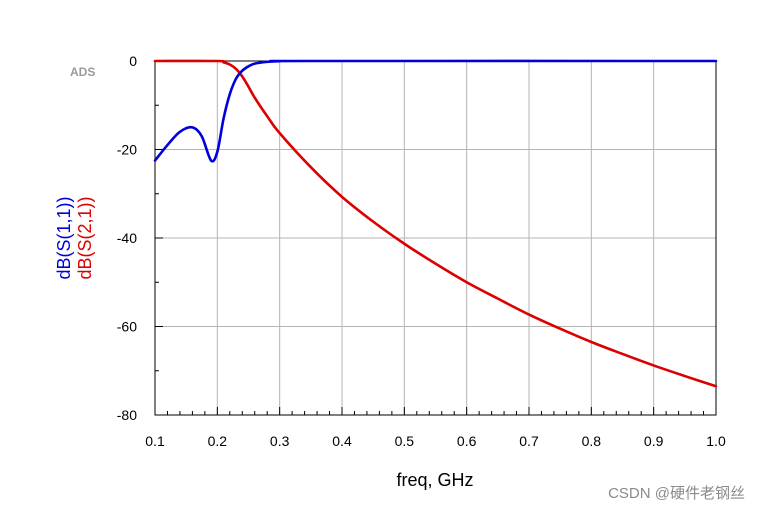  Describe the element at coordinates (654, 441) in the screenshot. I see `x-tick-label: 0.9` at that location.